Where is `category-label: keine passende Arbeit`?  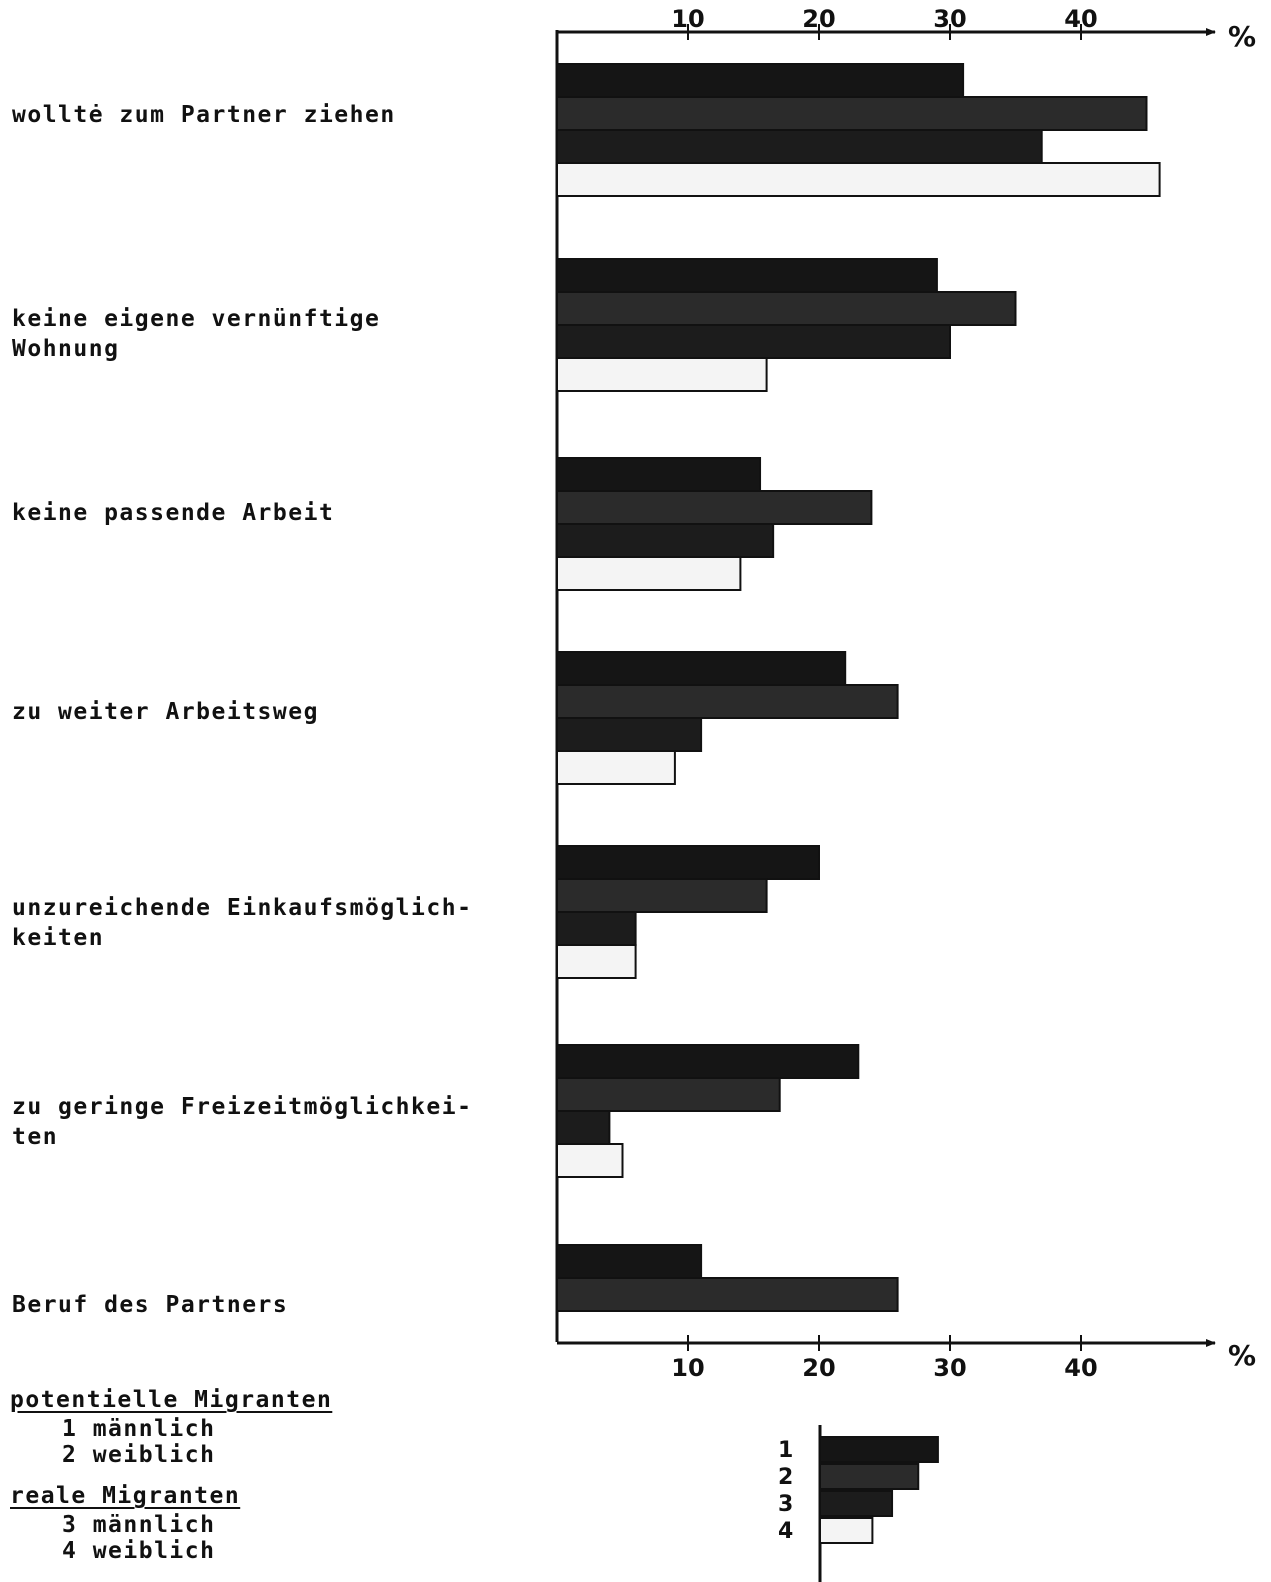
category-label: keine passende Arbeit is located at coordinates (173, 513).